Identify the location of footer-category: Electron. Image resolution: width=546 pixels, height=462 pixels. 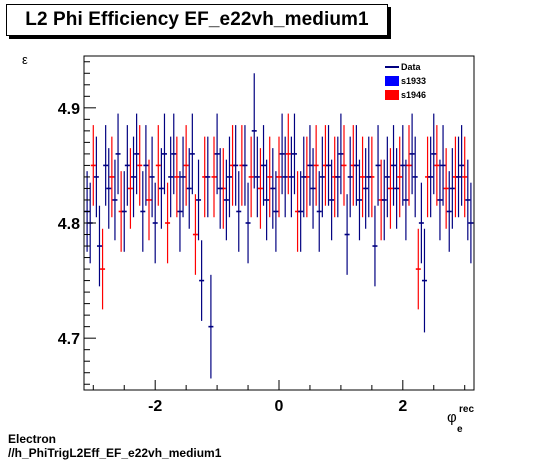
(32, 439).